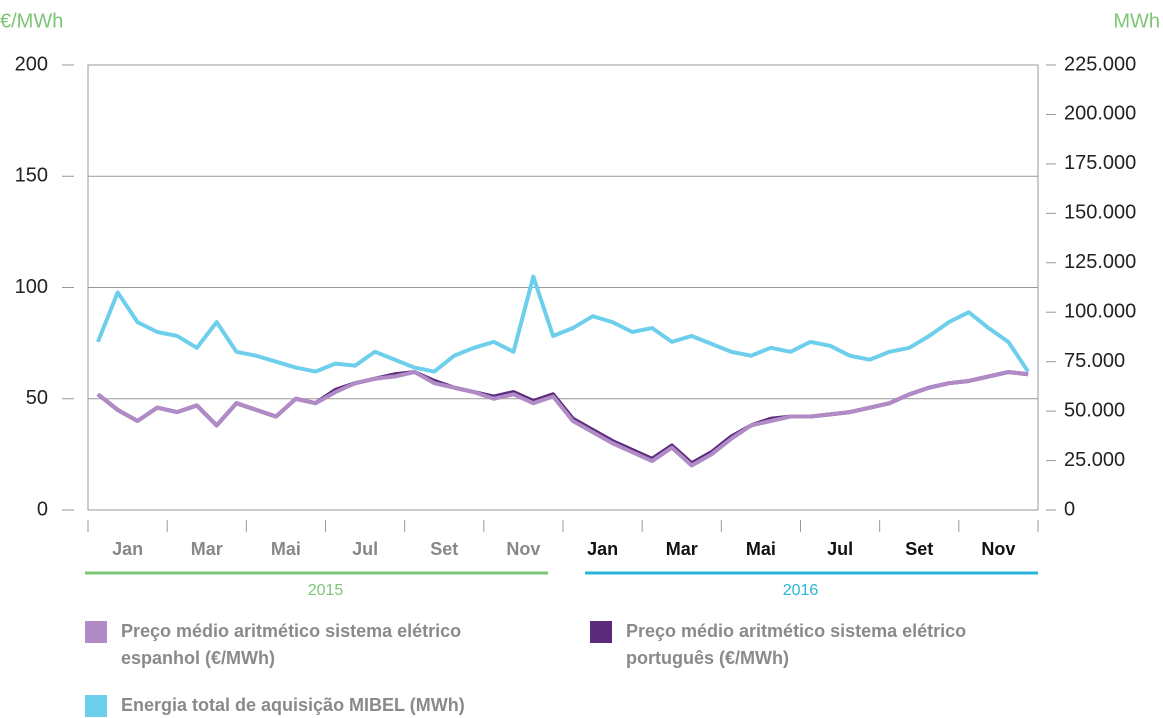  I want to click on y-tick-label: 150, so click(31, 176).